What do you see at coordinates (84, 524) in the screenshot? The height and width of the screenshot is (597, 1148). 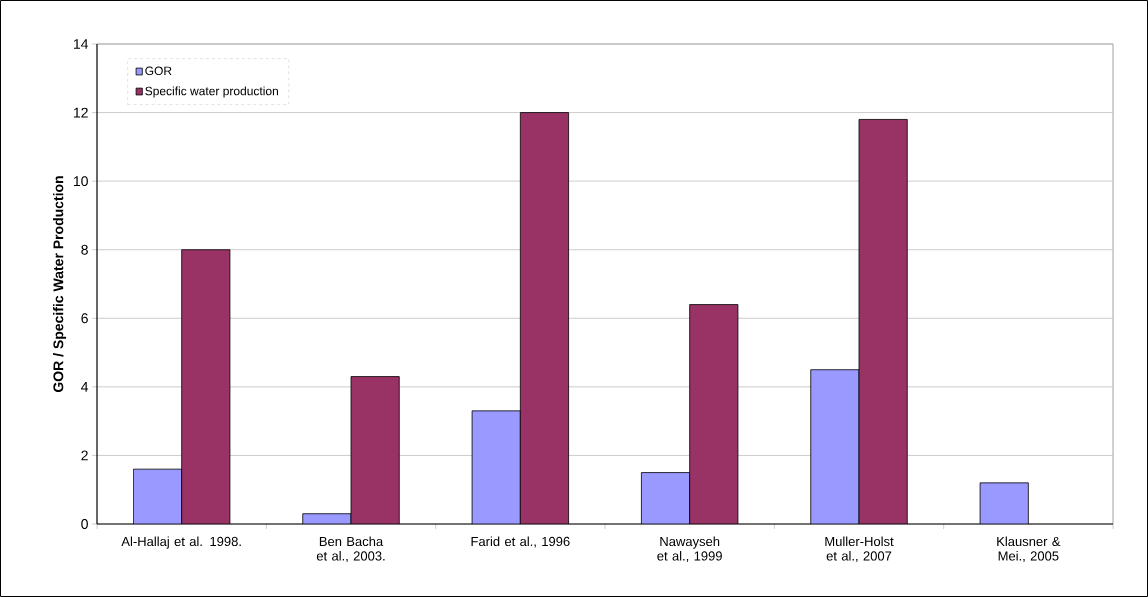 I see `y-tick-label: 0` at bounding box center [84, 524].